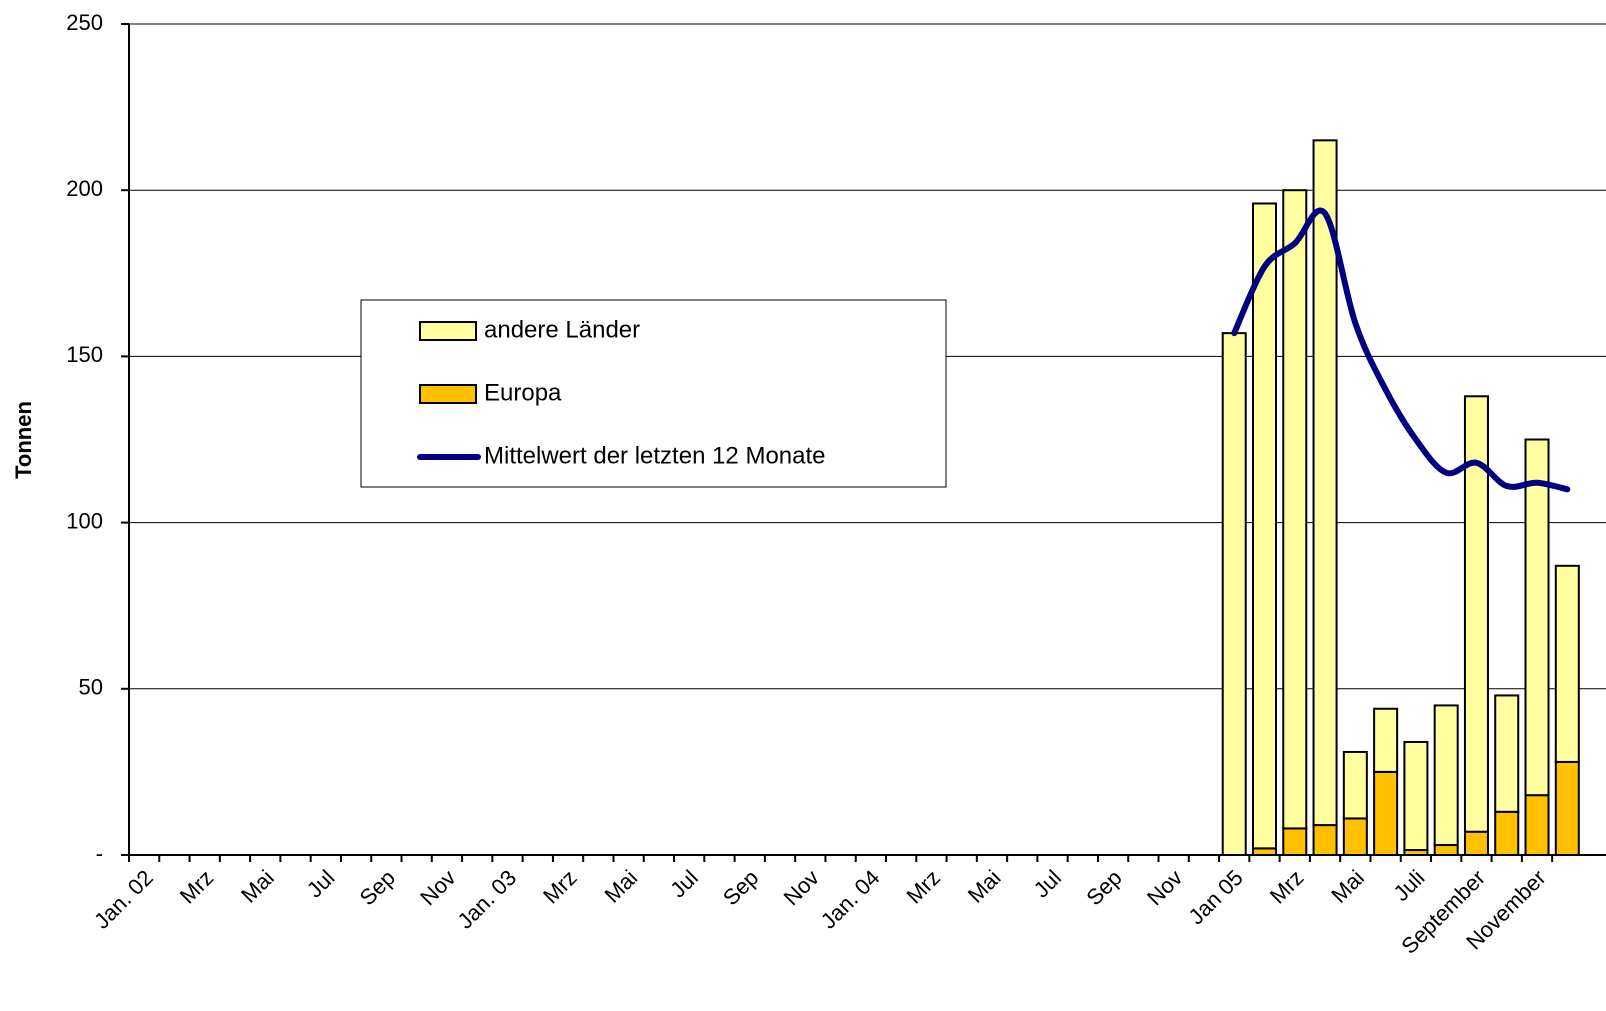 The width and height of the screenshot is (1606, 1011). Describe the element at coordinates (91, 687) in the screenshot. I see `y-tick-label: 50` at that location.